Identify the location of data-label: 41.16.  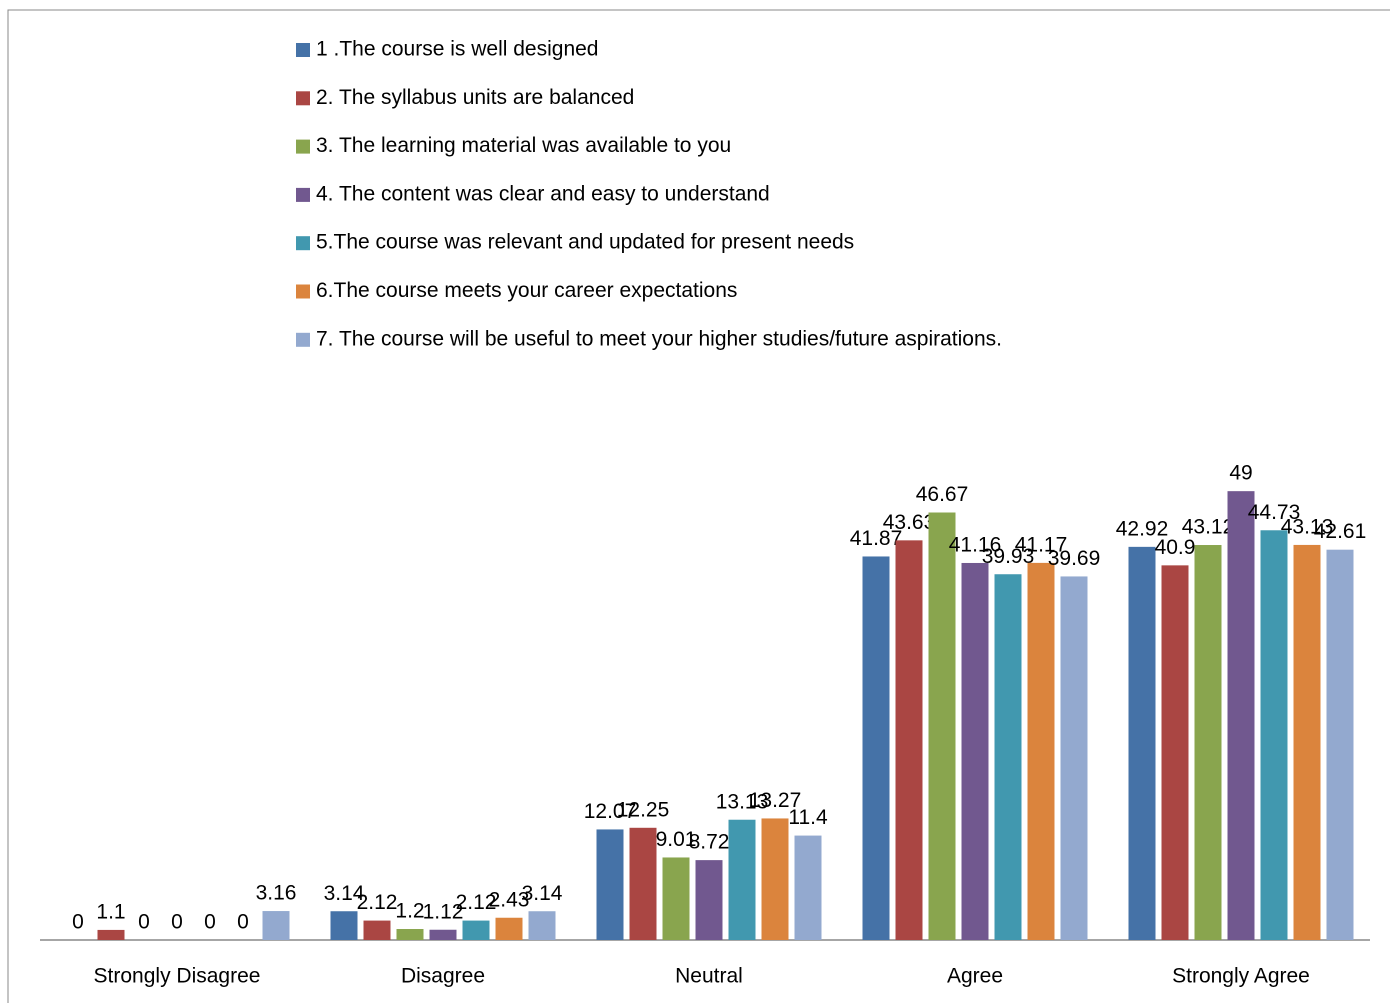
(975, 545).